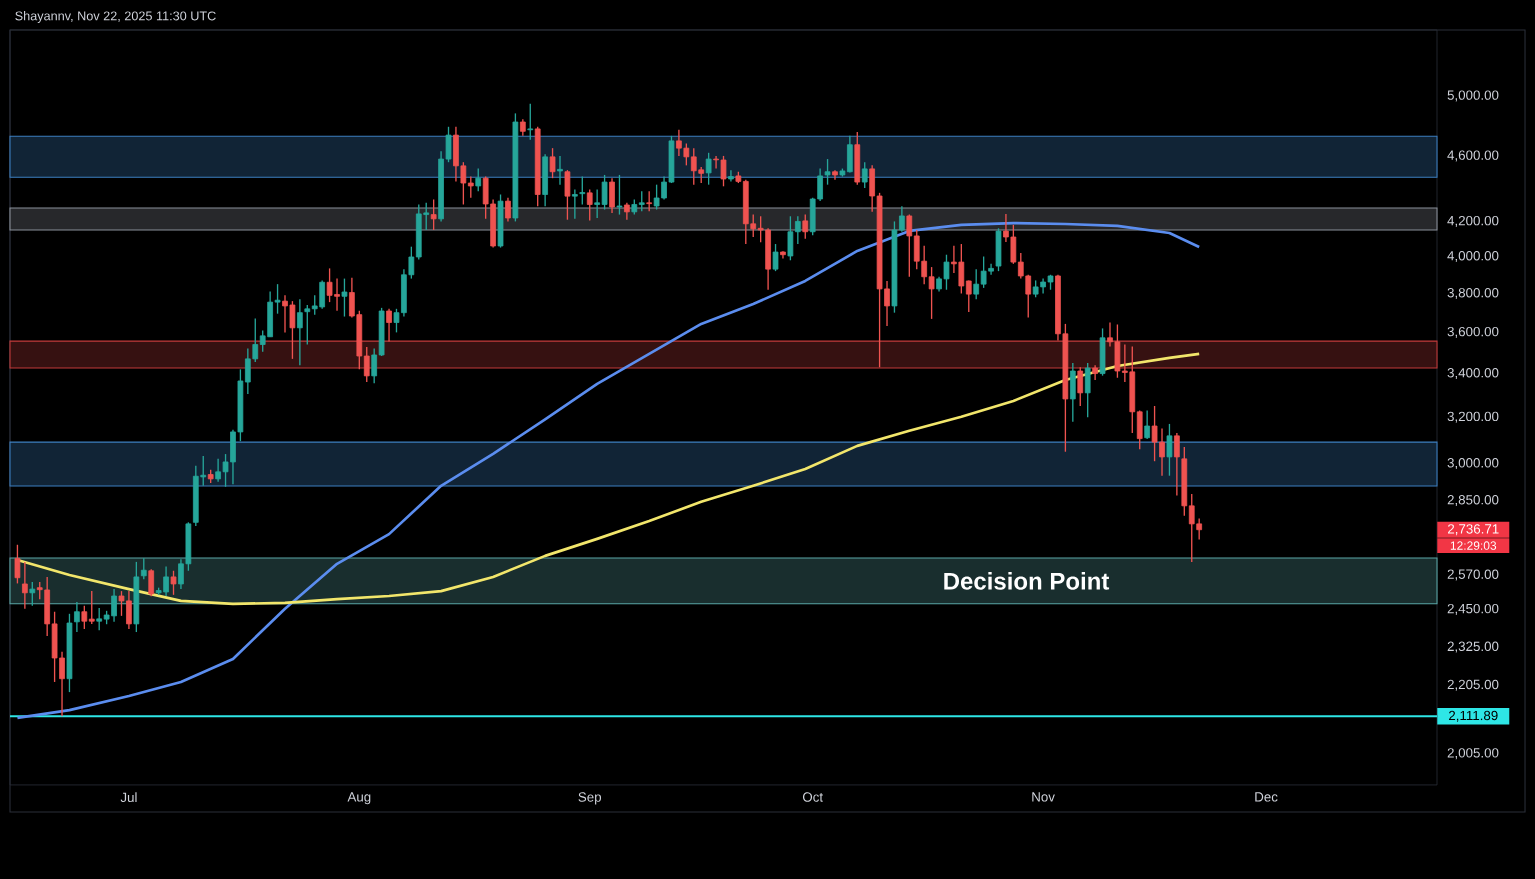 This screenshot has height=879, width=1535. What do you see at coordinates (1043, 797) in the screenshot?
I see `x-tick-label: Nov` at bounding box center [1043, 797].